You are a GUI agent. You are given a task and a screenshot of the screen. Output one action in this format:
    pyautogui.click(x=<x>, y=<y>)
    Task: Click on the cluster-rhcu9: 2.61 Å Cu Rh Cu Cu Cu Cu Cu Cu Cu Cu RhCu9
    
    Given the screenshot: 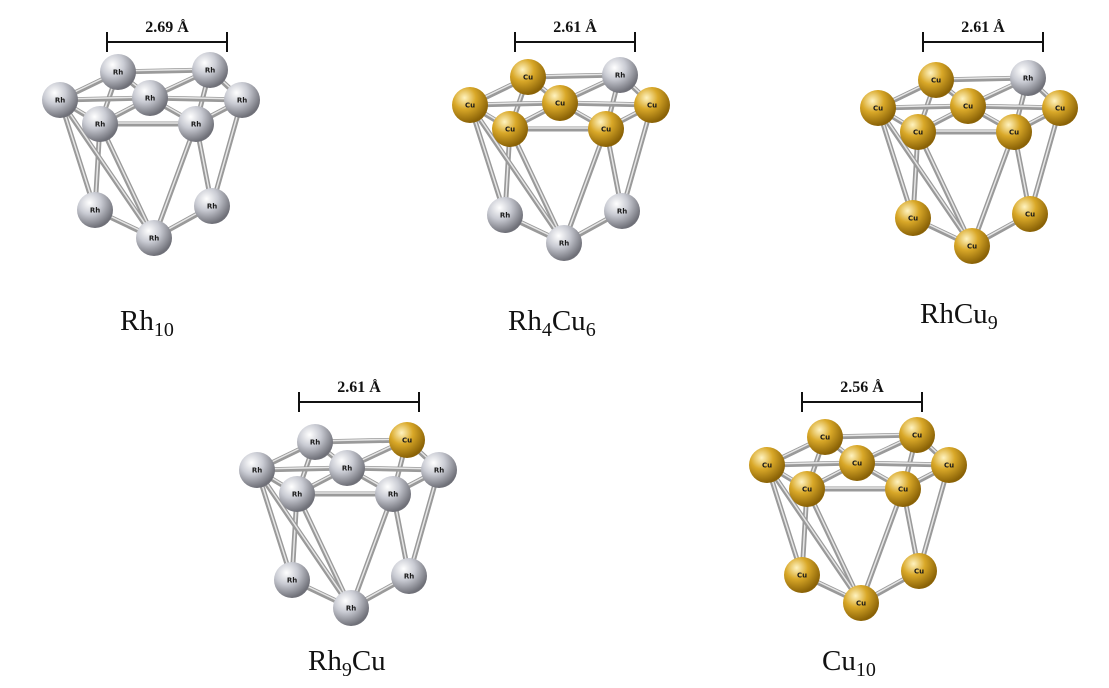 What is the action you would take?
    pyautogui.click(x=969, y=176)
    